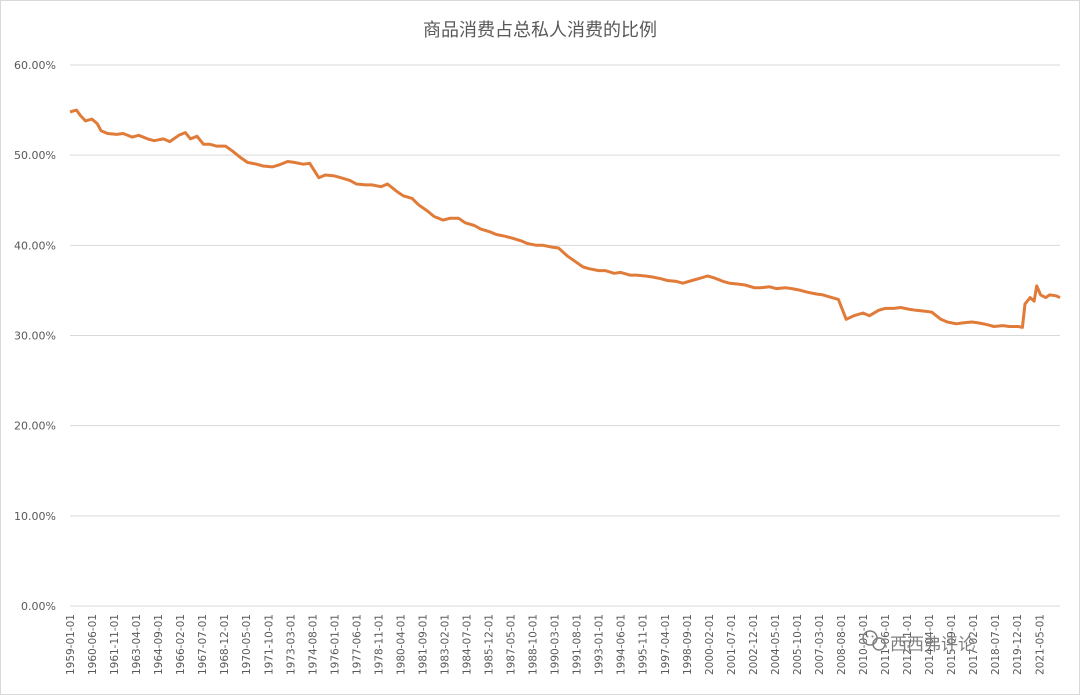  I want to click on x-tick-label: 2018-07-01, so click(996, 644).